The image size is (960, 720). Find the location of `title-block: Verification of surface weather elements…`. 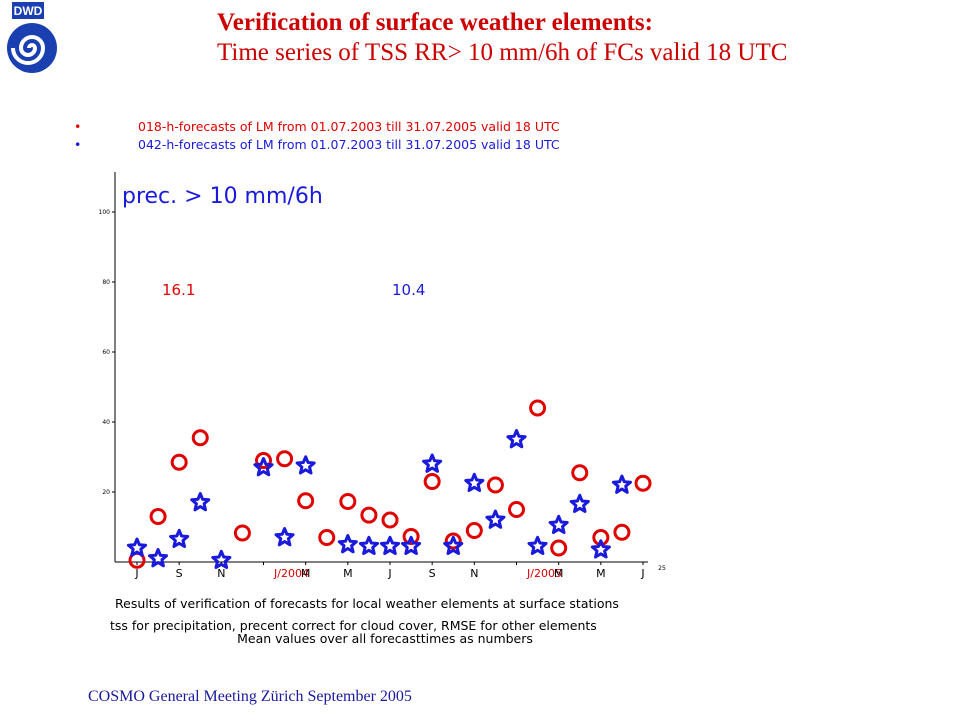

title-block: Verification of surface weather elements… is located at coordinates (587, 38).